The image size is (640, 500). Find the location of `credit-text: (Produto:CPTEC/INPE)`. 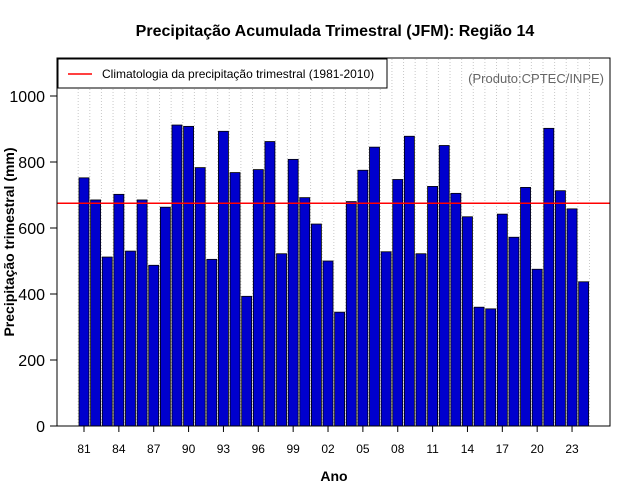

credit-text: (Produto:CPTEC/INPE) is located at coordinates (536, 78).